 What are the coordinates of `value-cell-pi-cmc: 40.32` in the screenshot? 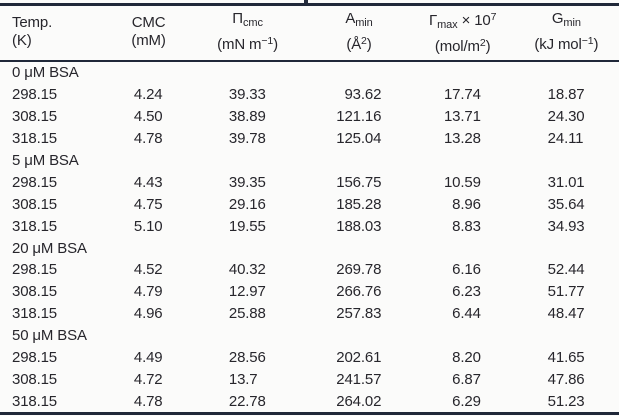 It's located at (247, 270).